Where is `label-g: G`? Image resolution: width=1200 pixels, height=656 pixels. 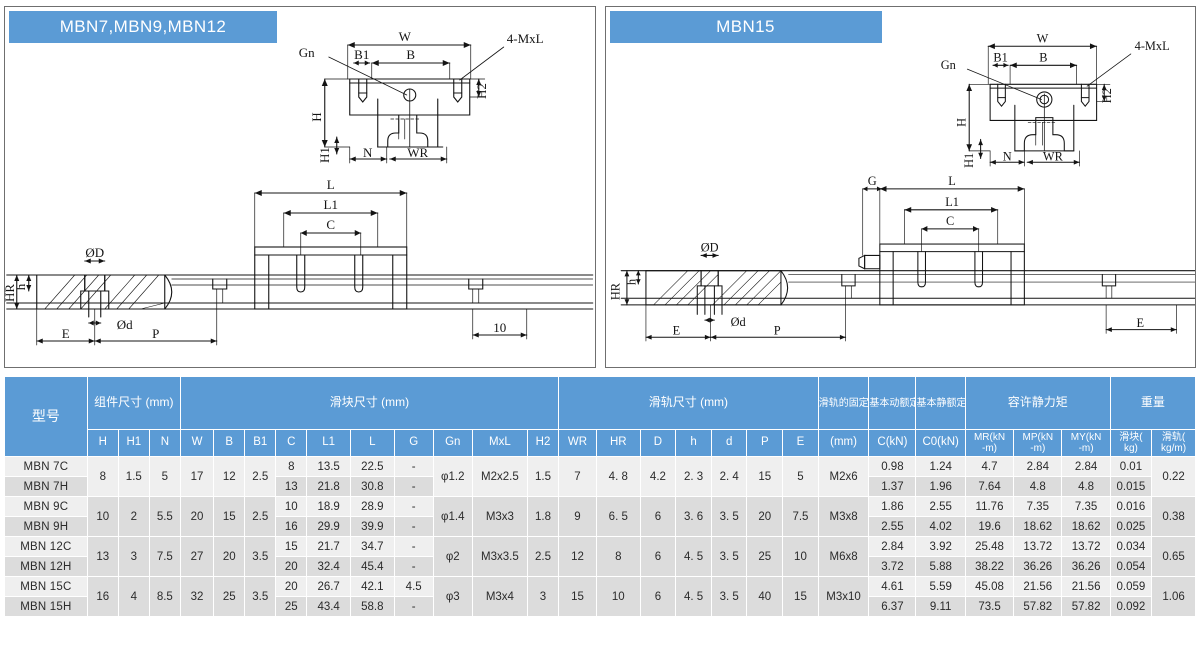 label-g: G is located at coordinates (871, 181).